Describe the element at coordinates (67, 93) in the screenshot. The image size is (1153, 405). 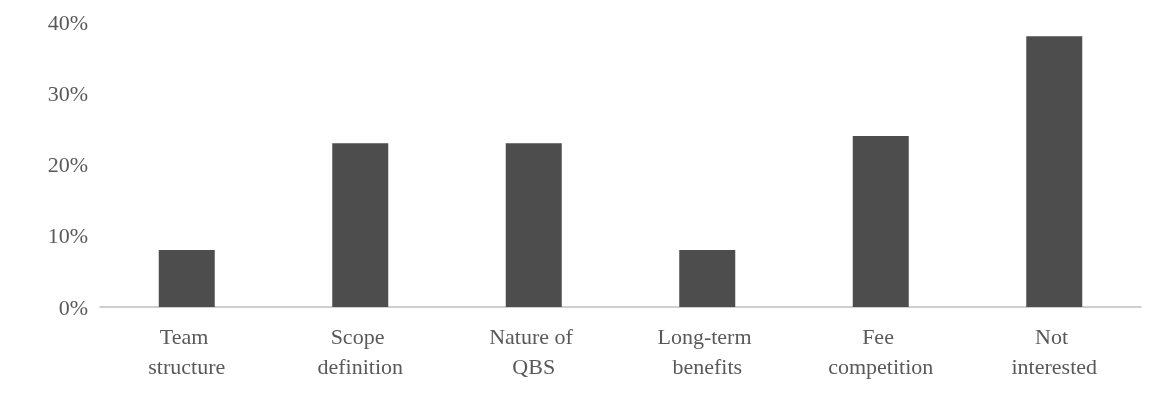
I see `y-tick-label: 30%` at that location.